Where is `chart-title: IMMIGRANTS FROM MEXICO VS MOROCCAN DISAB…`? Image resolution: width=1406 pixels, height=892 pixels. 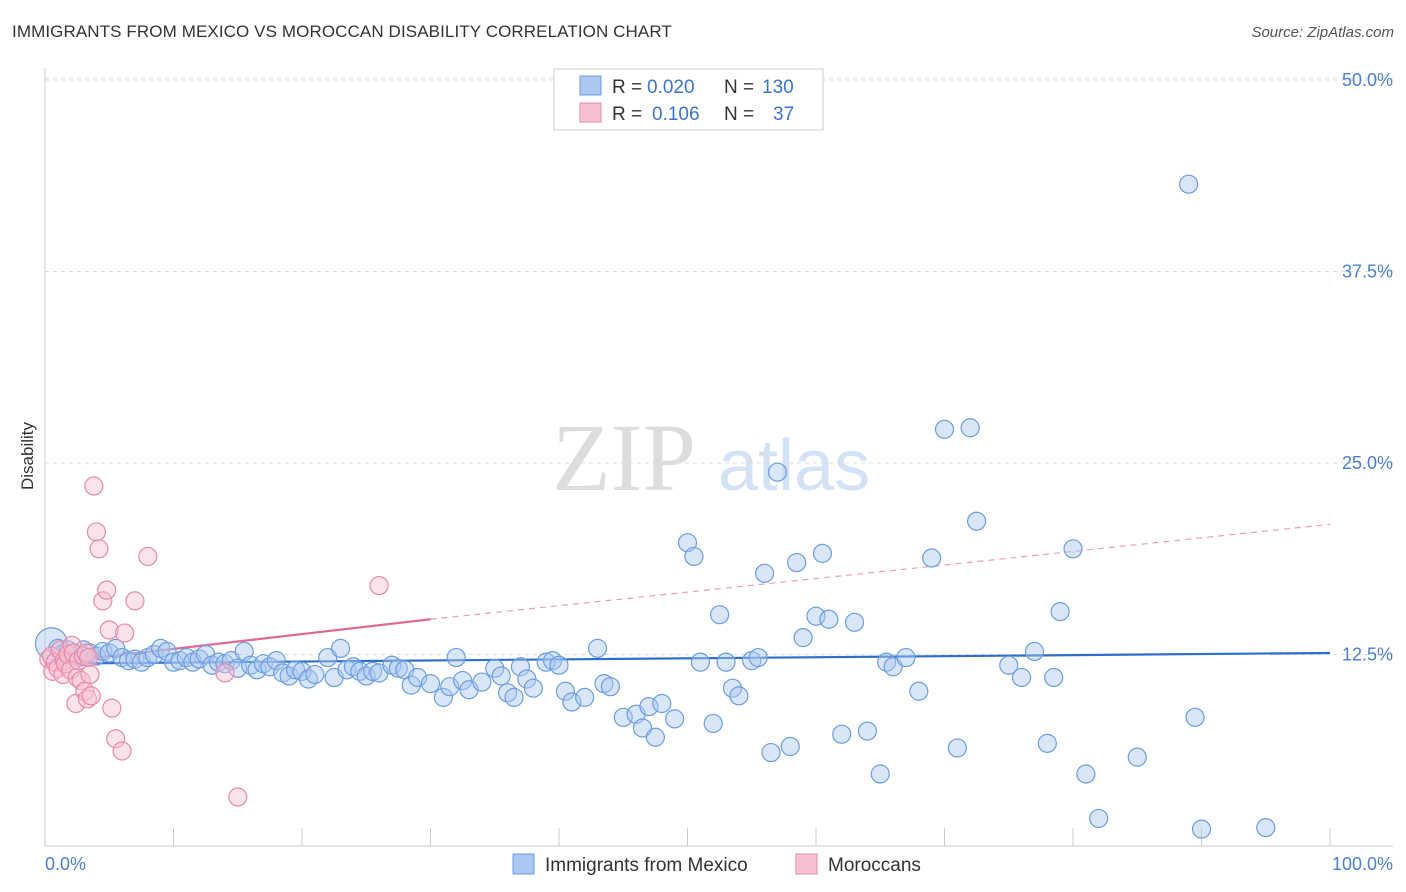 chart-title: IMMIGRANTS FROM MEXICO VS MOROCCAN DISAB… is located at coordinates (342, 31).